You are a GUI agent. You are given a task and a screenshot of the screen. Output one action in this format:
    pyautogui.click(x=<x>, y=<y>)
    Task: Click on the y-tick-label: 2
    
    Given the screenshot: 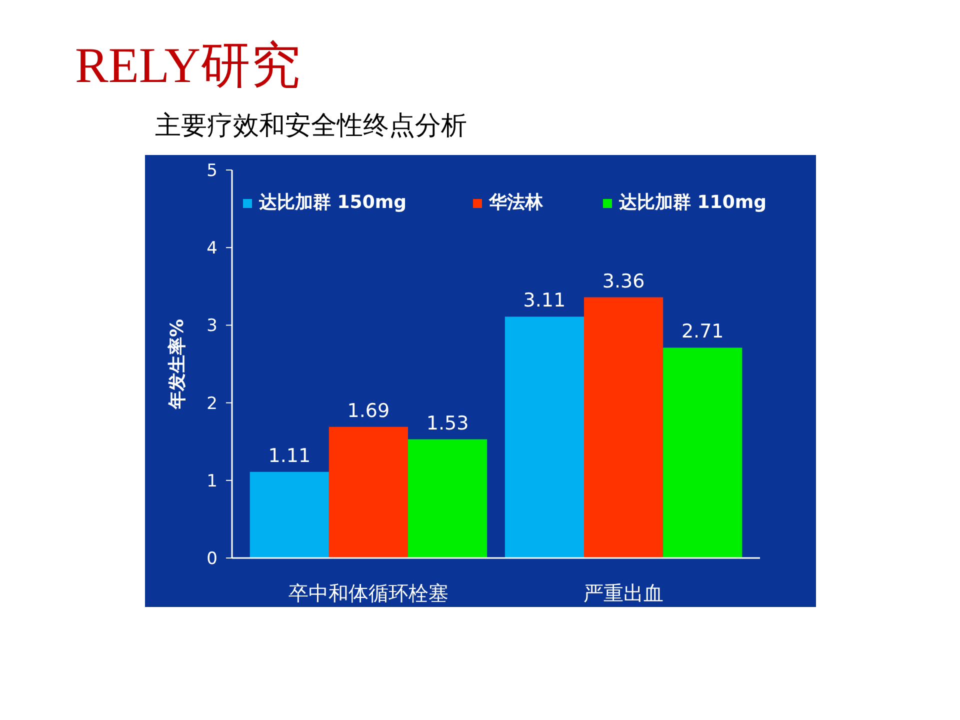 What is the action you would take?
    pyautogui.click(x=212, y=404)
    